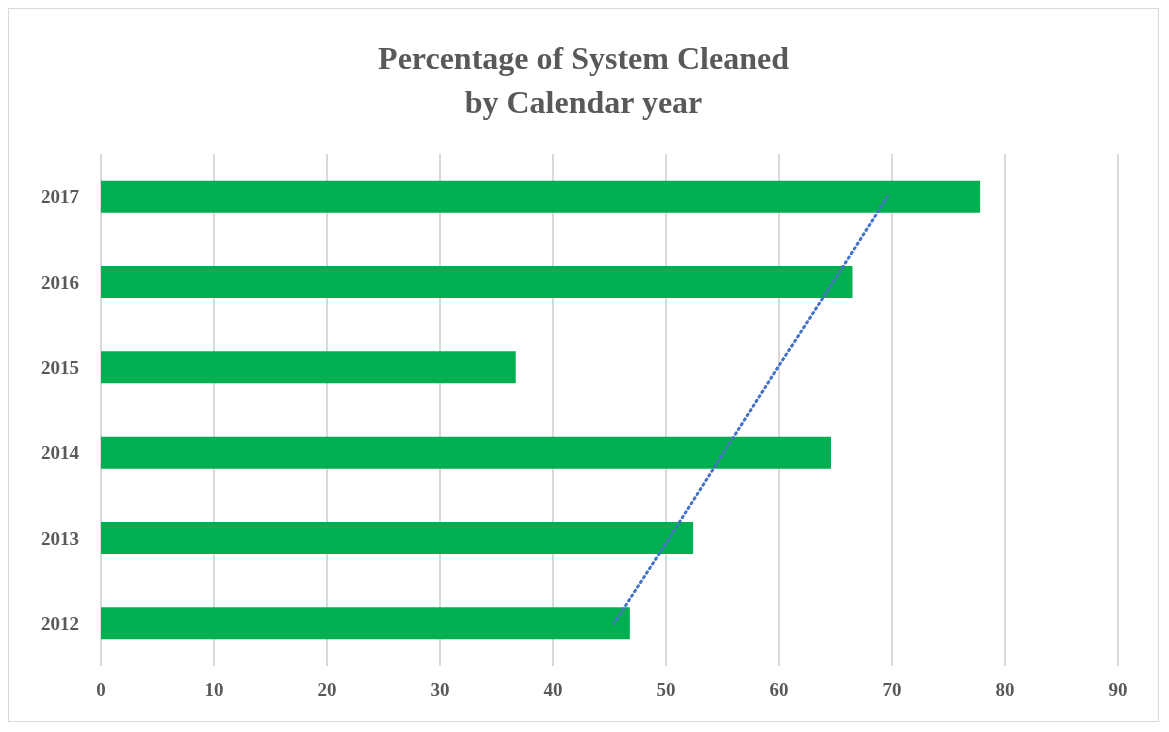 Image resolution: width=1169 pixels, height=732 pixels. I want to click on y-tick-label: 2017, so click(60, 197).